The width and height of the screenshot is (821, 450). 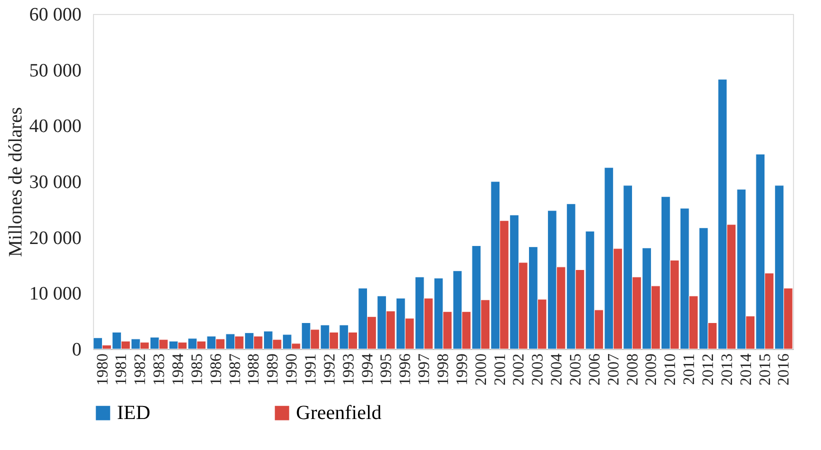 What do you see at coordinates (329, 370) in the screenshot?
I see `x-tick-label: 1992` at bounding box center [329, 370].